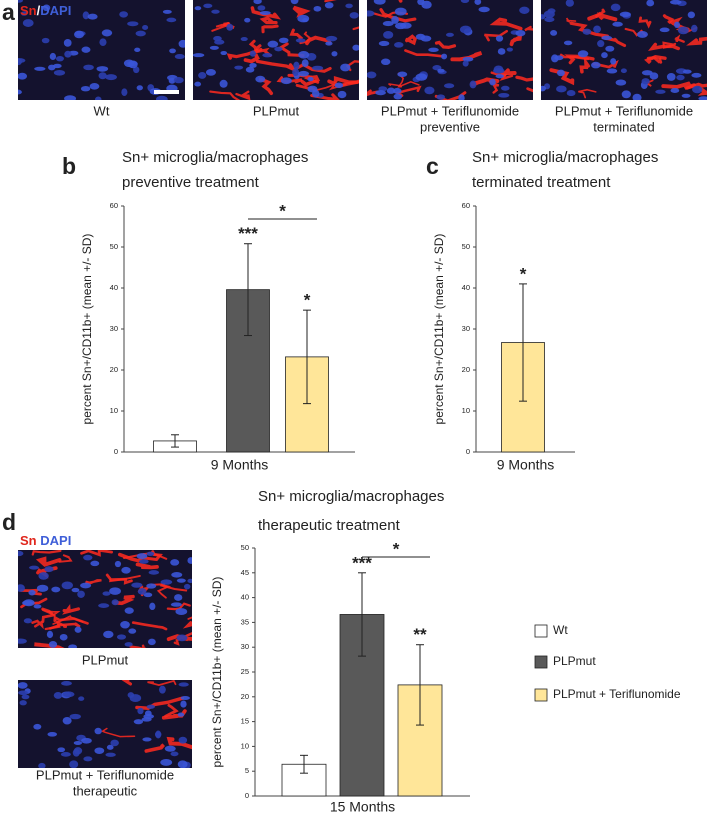  Describe the element at coordinates (101, 50) in the screenshot. I see `micrograph` at that location.